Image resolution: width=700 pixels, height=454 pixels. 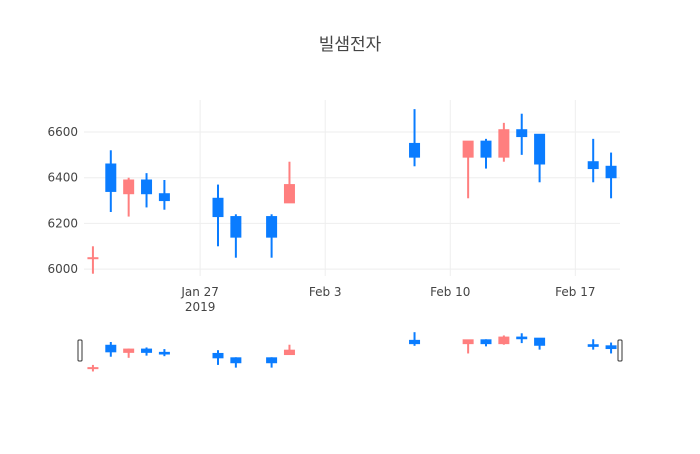 I want to click on x-tick-label: Feb 3, so click(x=325, y=292).